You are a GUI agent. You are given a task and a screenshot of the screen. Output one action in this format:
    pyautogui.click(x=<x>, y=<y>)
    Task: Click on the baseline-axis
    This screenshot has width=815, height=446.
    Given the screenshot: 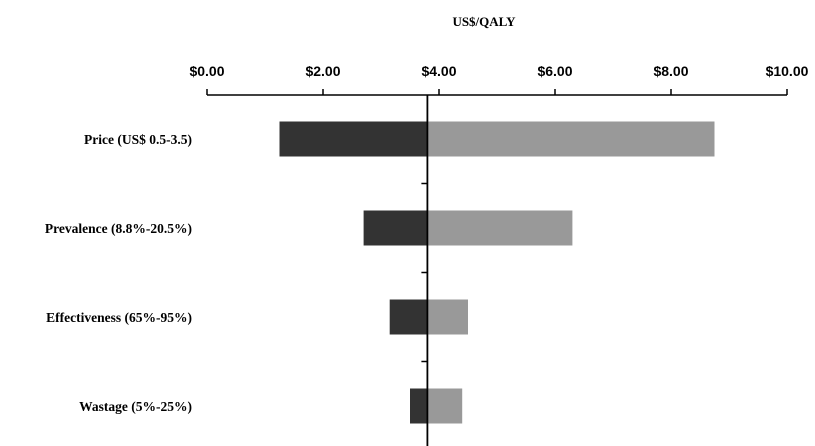 What is the action you would take?
    pyautogui.click(x=425, y=270)
    